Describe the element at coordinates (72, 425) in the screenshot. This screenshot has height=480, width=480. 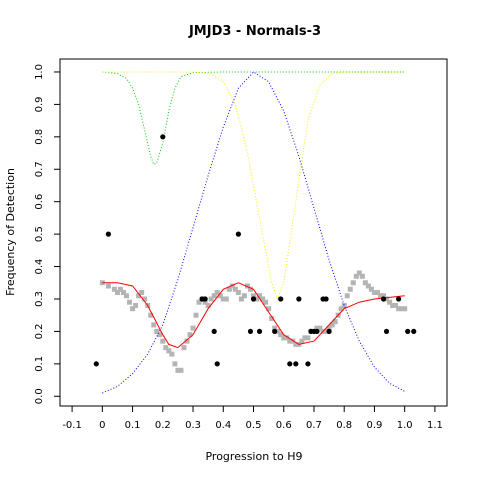
I see `x-tick-label: -0.1` at that location.